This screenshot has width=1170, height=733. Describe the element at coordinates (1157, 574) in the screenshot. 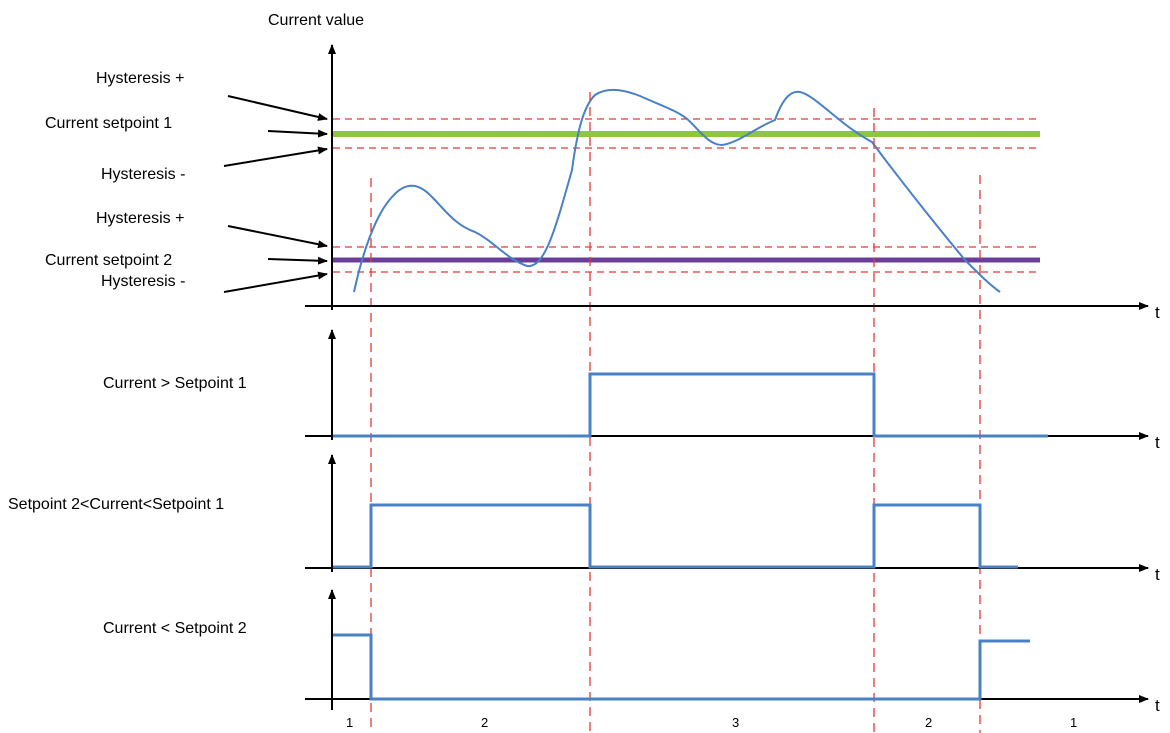

I see `t-label-signal-2: t` at that location.